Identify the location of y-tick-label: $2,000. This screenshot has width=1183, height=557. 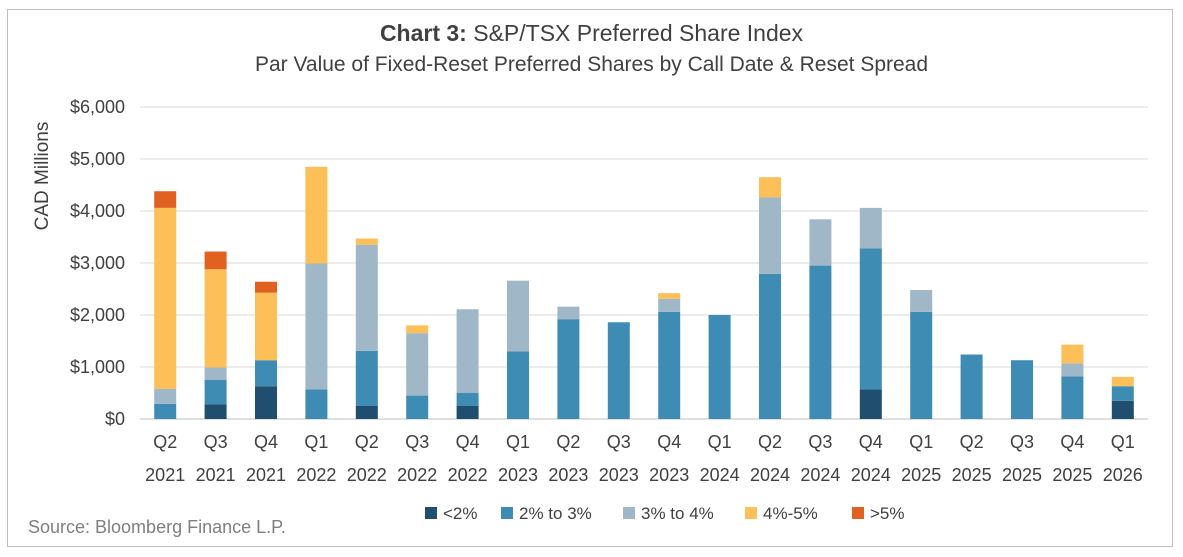
(97, 315).